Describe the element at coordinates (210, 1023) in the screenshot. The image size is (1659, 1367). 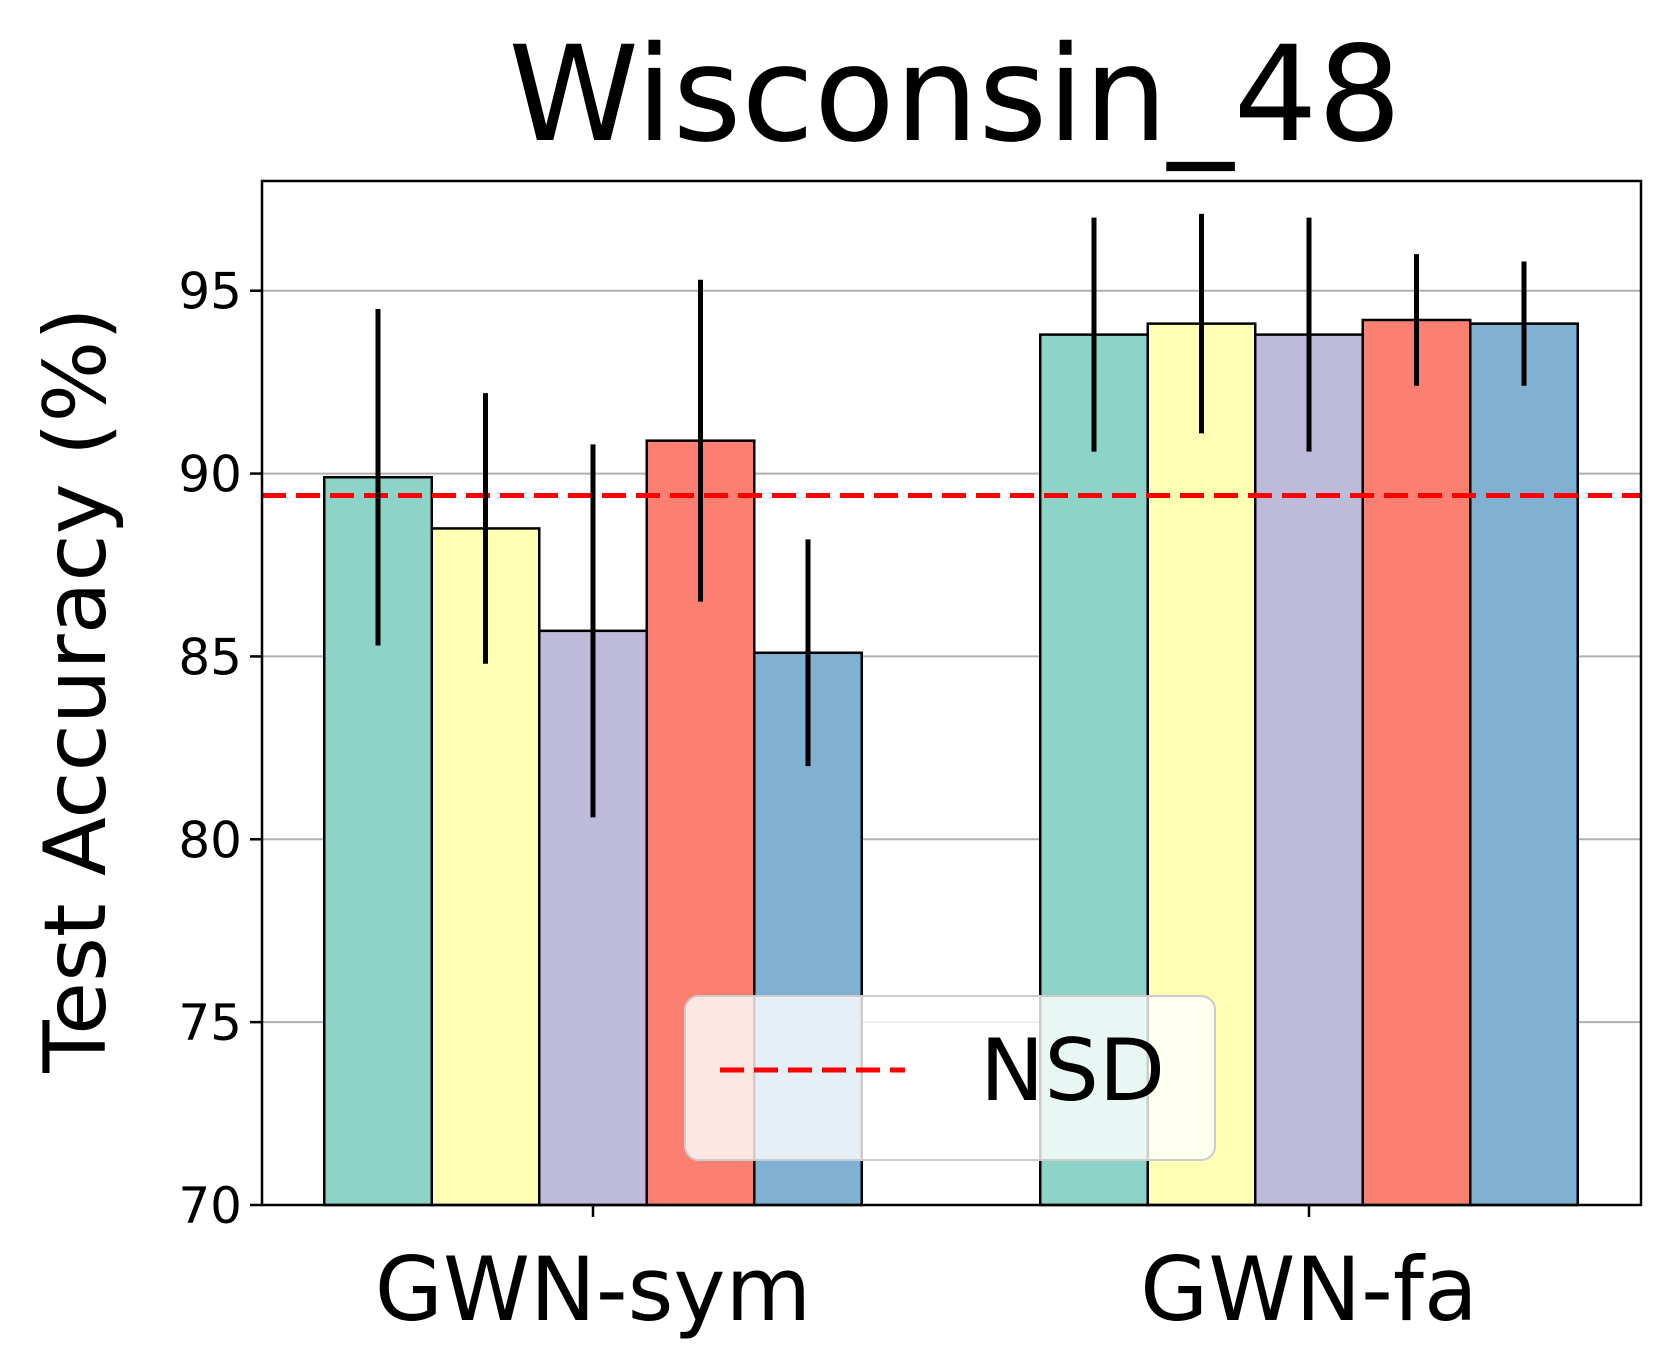
I see `y-tick-label-75: 75` at that location.